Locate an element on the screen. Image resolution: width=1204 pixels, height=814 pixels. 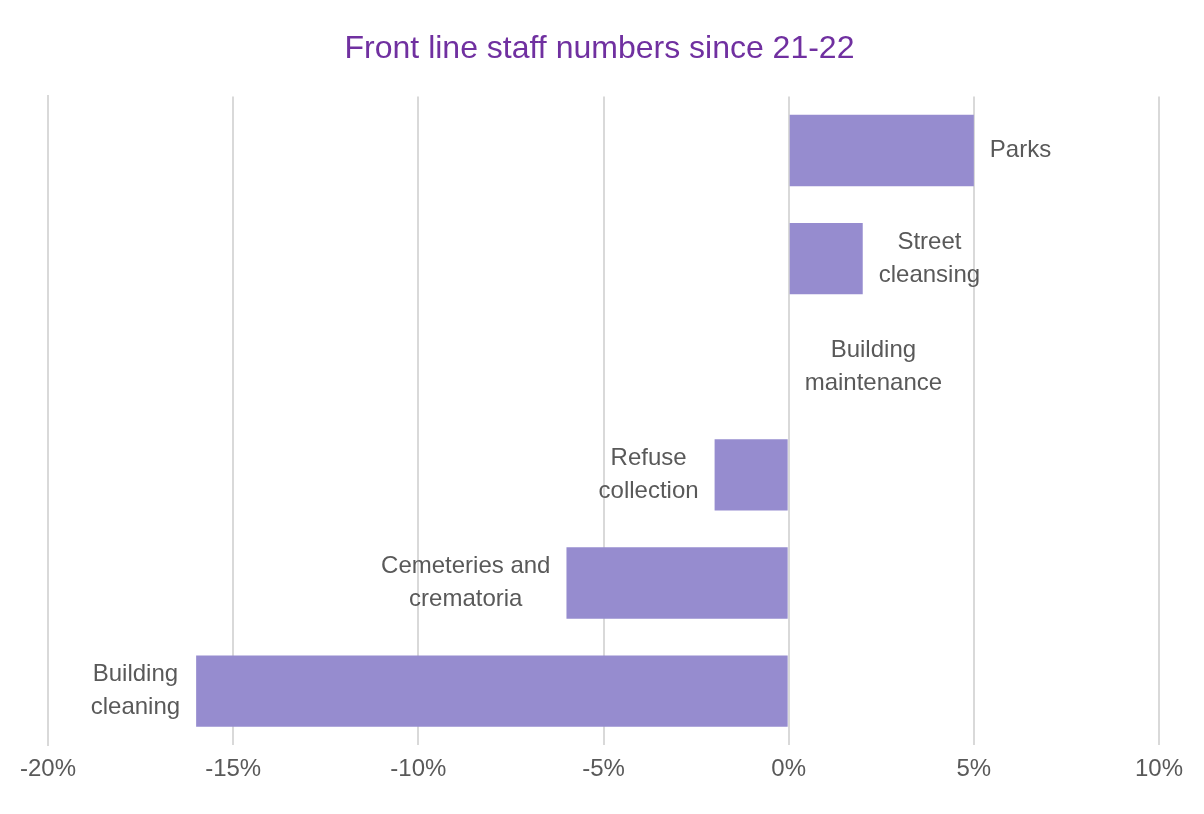
y-tick-label: Building cleaning is located at coordinates (135, 689).